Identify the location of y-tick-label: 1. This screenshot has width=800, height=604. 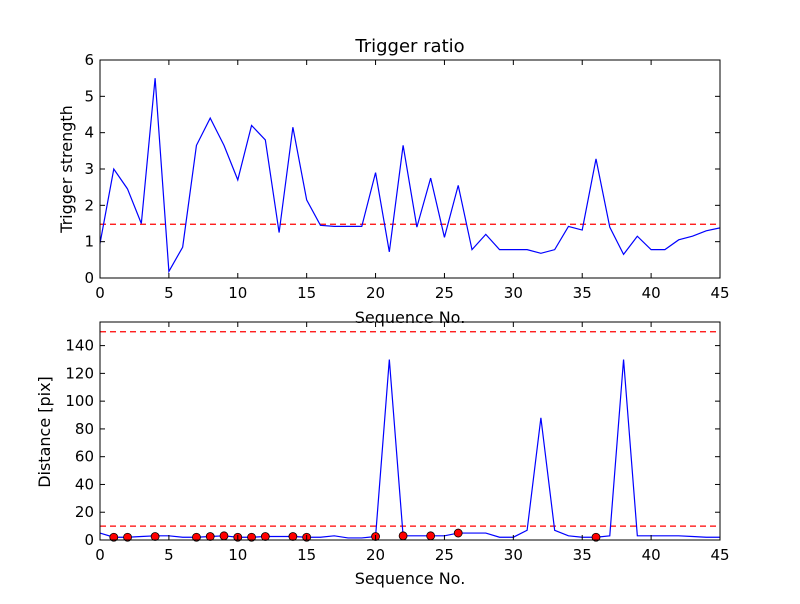
(89, 242).